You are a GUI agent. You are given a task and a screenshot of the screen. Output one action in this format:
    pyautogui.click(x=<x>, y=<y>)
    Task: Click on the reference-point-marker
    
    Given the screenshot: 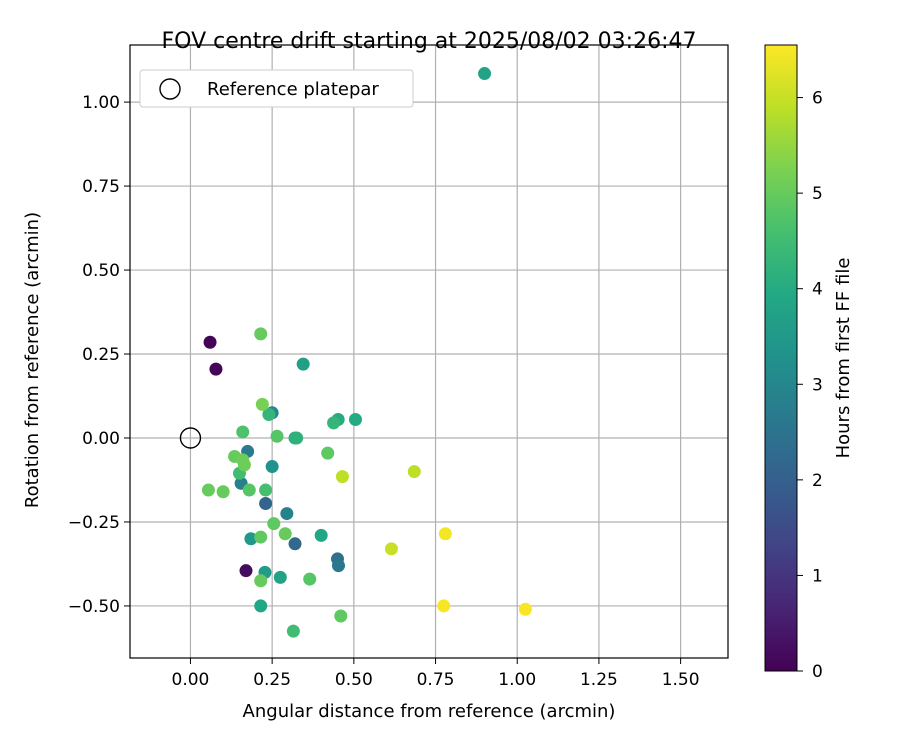 What is the action you would take?
    pyautogui.click(x=190, y=438)
    